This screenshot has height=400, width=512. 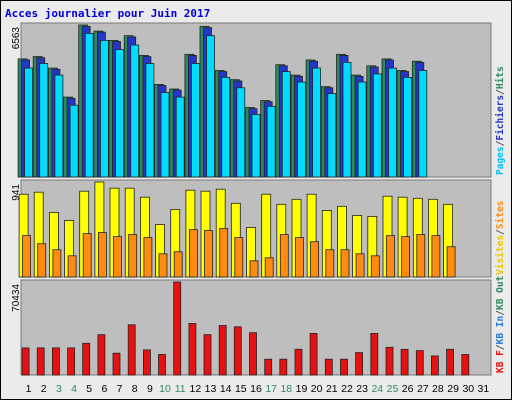 I want to click on x-tick-label-day-16: 16, so click(x=256, y=389).